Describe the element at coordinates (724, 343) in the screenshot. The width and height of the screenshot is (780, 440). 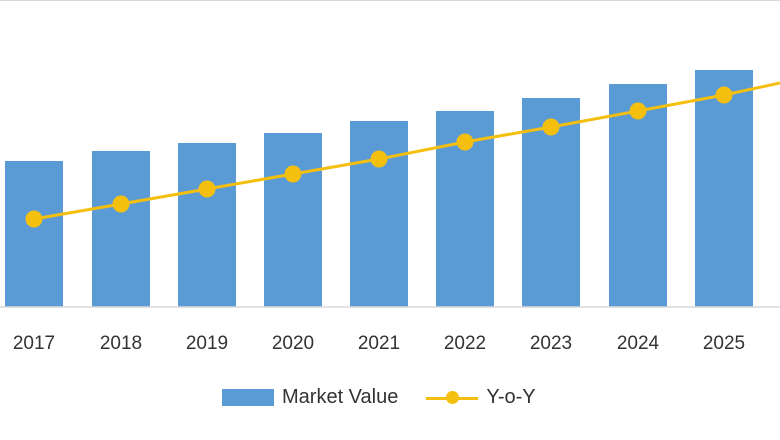
I see `x-tick-label-2025: 2025` at that location.